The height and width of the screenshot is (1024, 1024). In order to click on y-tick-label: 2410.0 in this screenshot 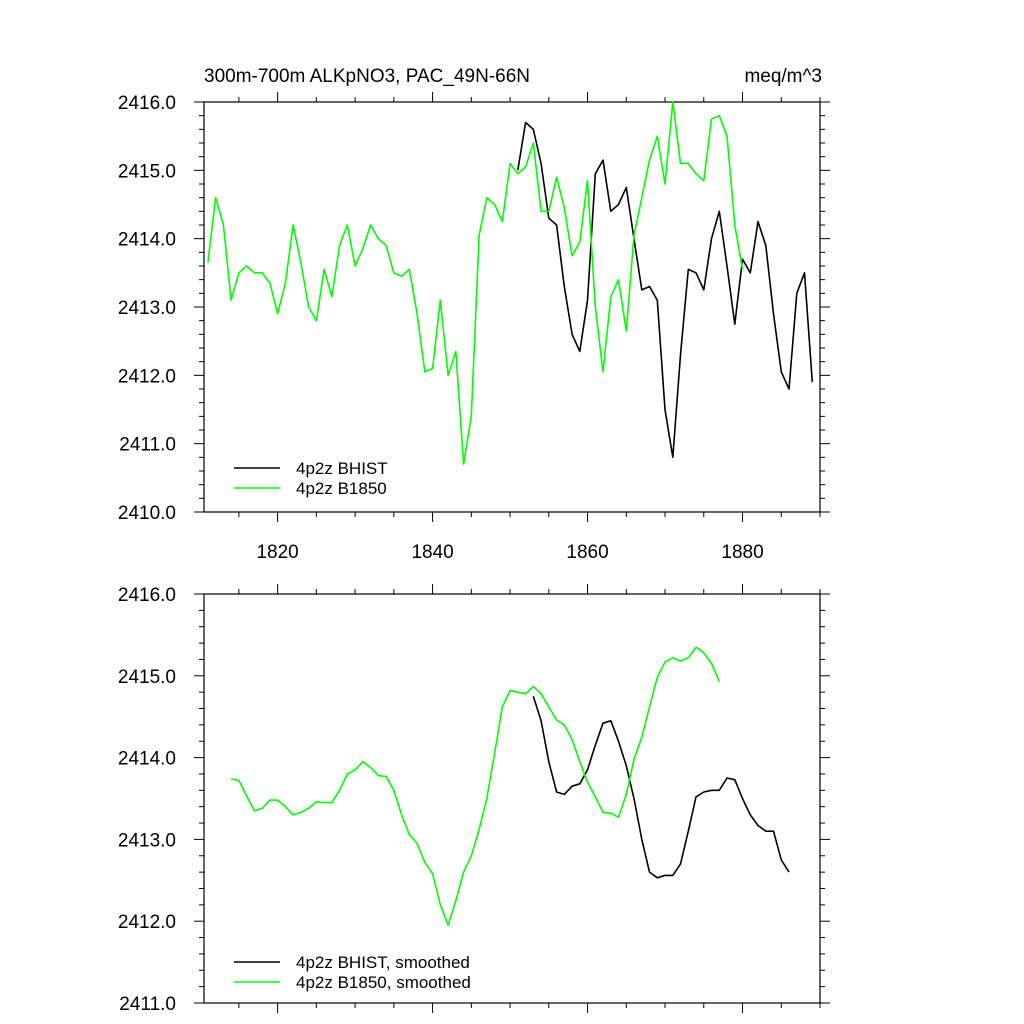, I will do `click(147, 513)`.